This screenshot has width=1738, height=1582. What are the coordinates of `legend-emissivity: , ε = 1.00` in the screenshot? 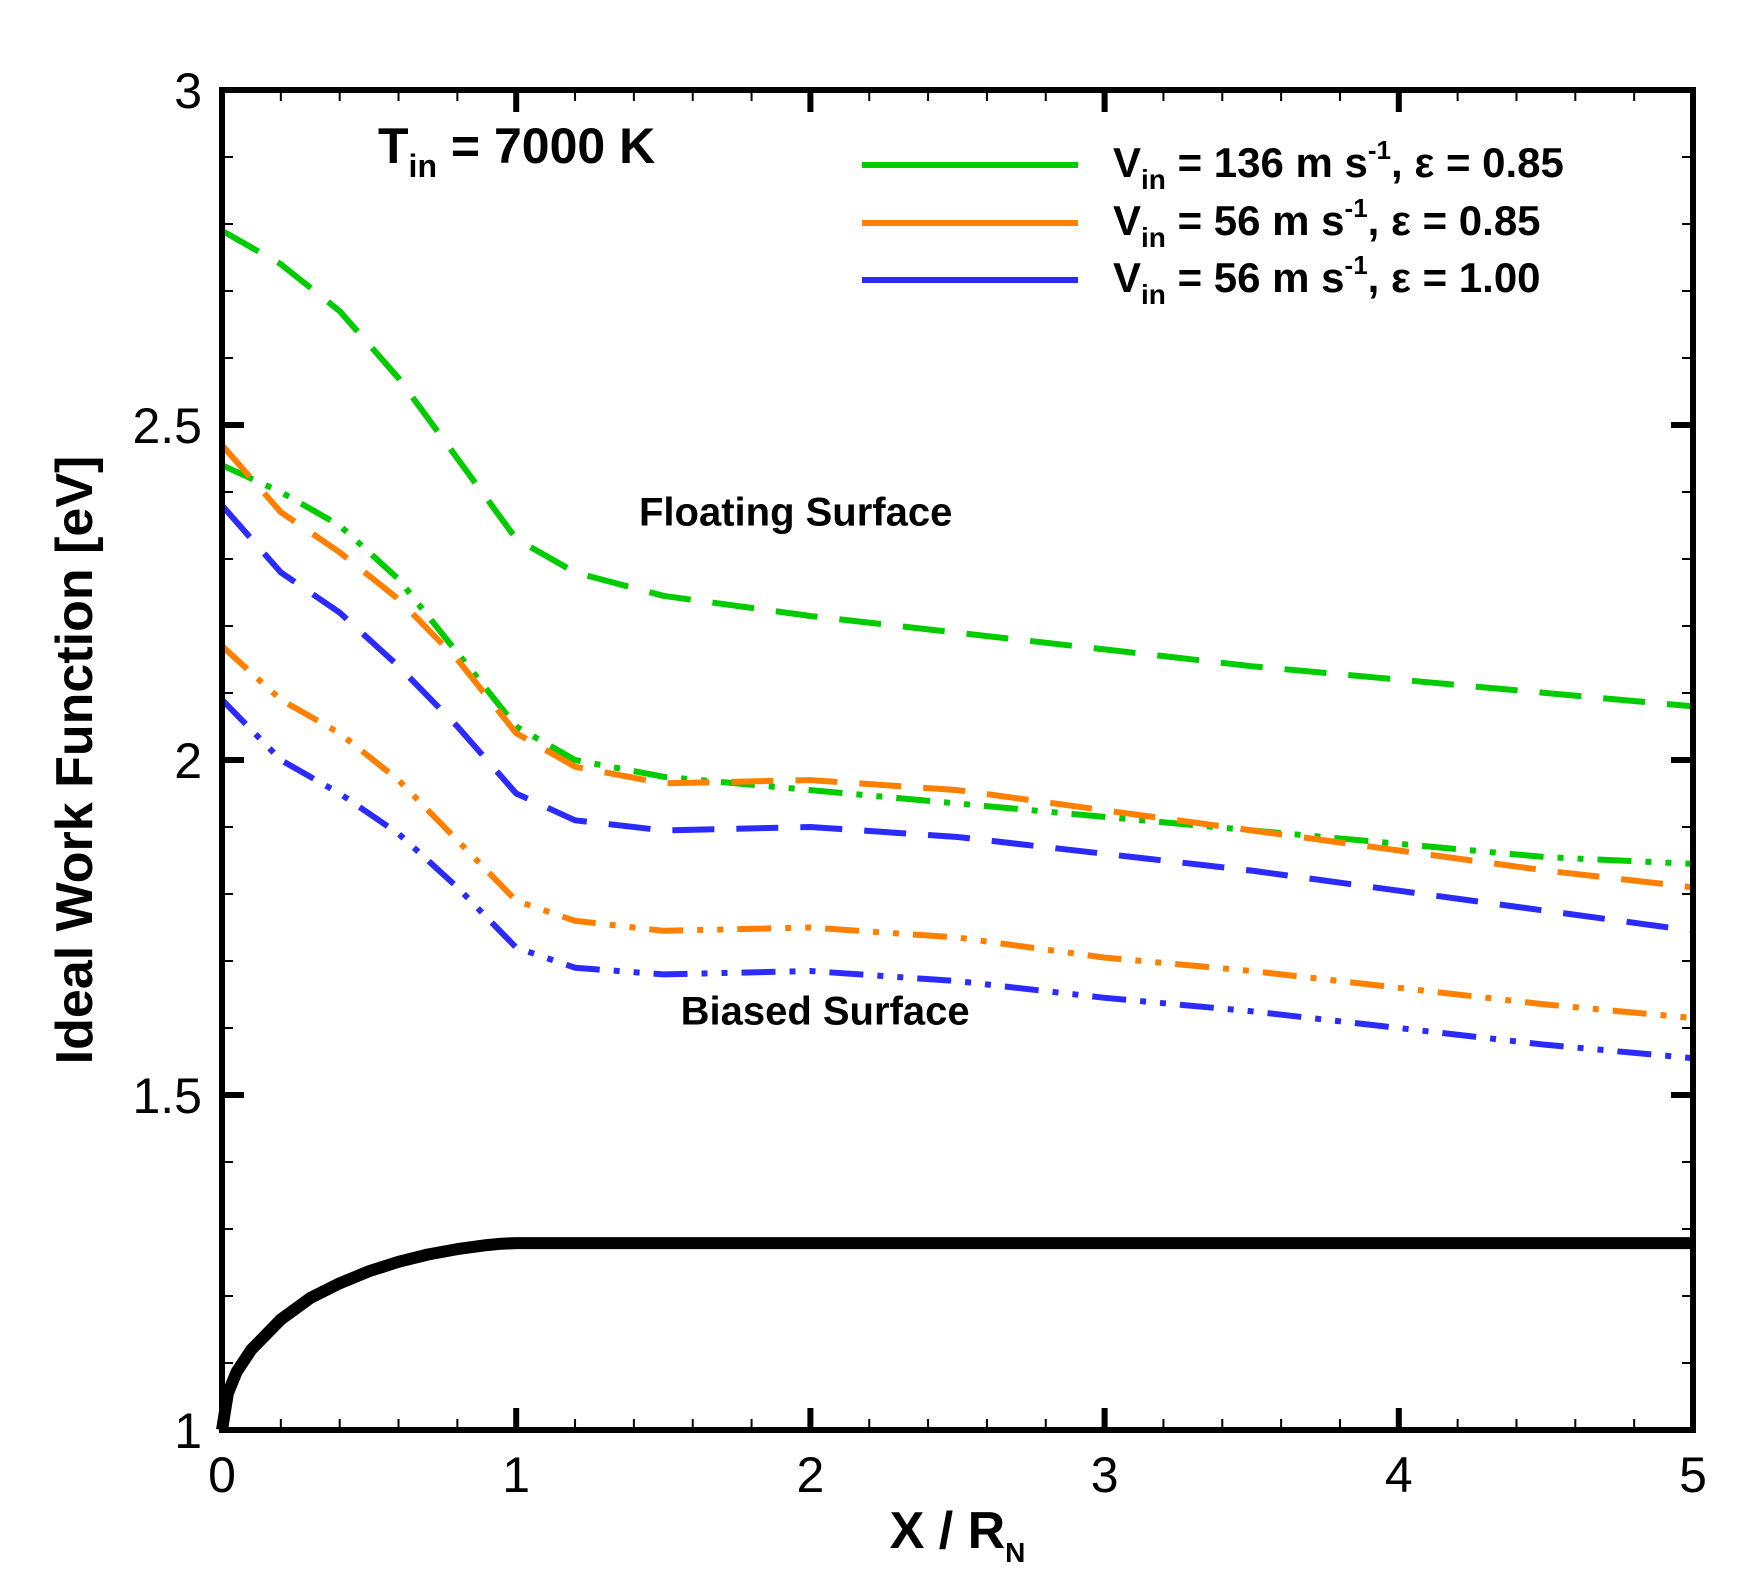 It's located at (1454, 277).